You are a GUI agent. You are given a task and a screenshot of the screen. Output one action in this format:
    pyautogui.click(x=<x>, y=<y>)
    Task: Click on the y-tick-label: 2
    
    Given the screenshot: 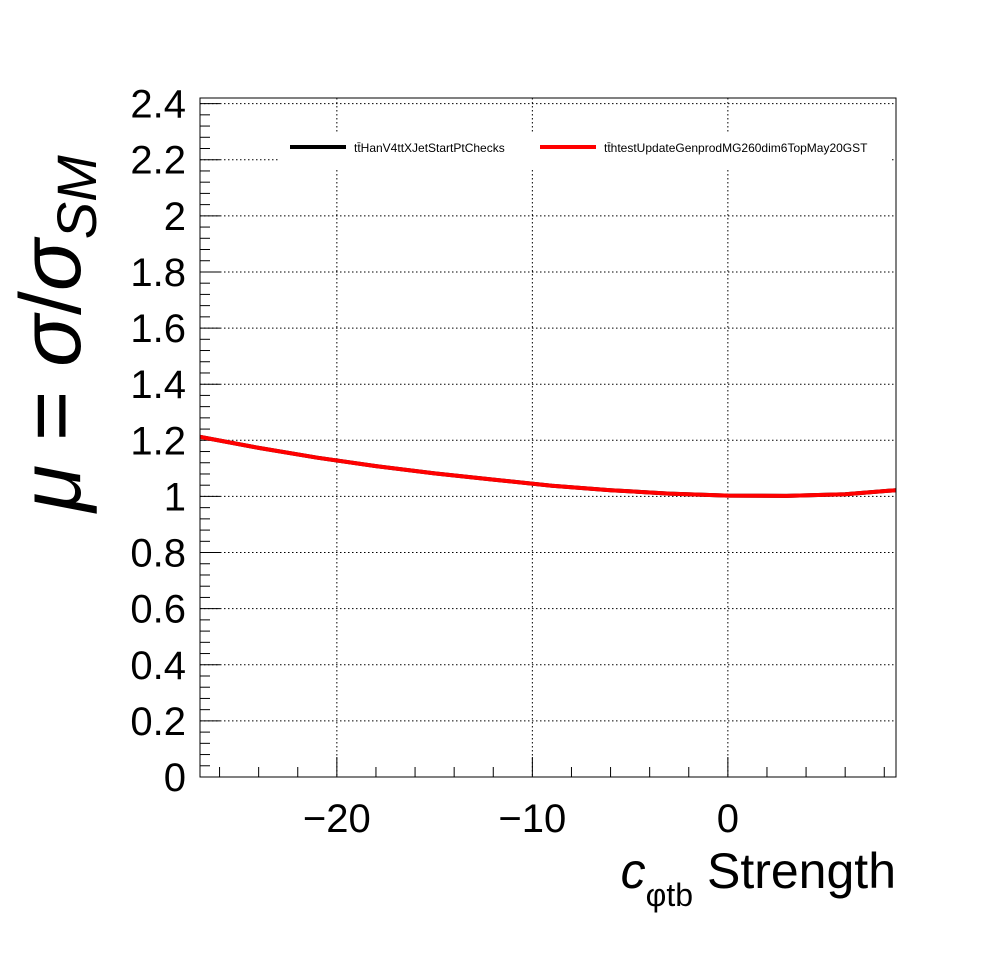 What is the action you would take?
    pyautogui.click(x=175, y=217)
    